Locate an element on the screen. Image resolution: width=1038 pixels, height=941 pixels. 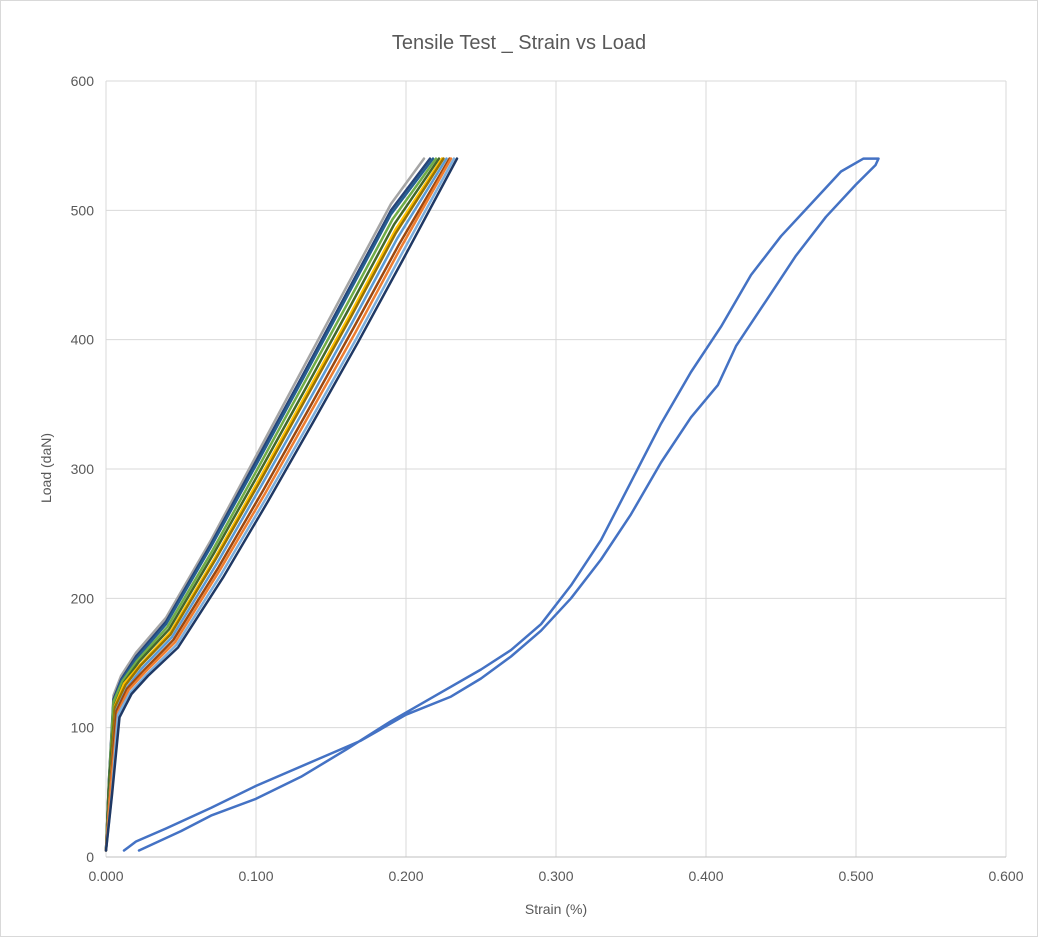
x-tick-label: 0.200 is located at coordinates (405, 876).